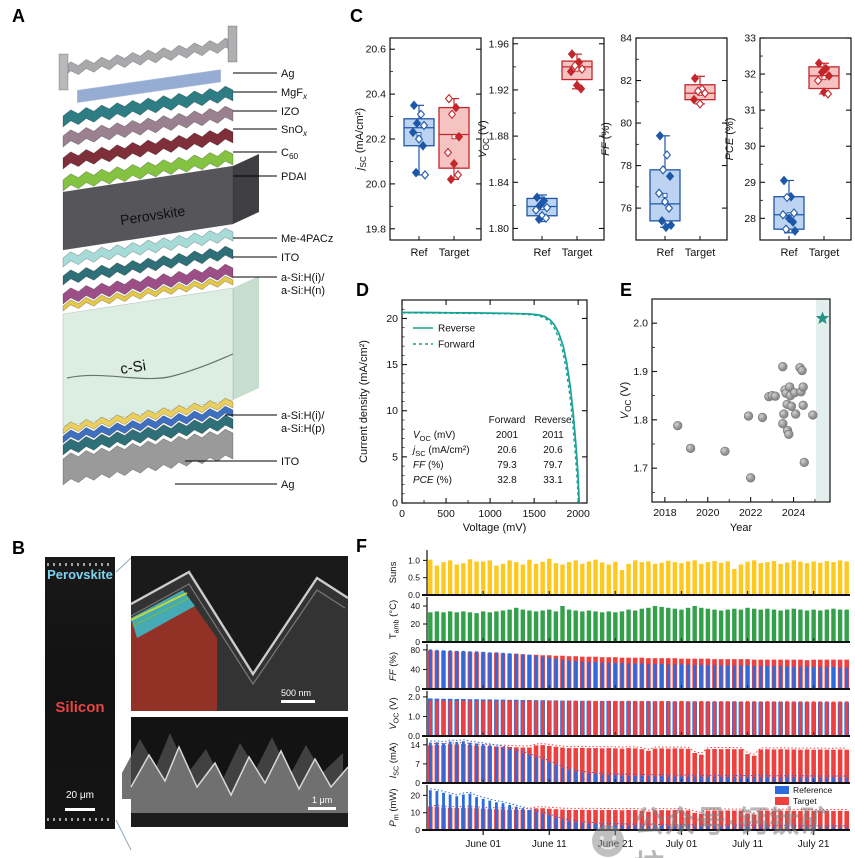 Image resolution: width=855 pixels, height=858 pixels. Describe the element at coordinates (747, 844) in the screenshot. I see `svg-text: July 11` at that location.